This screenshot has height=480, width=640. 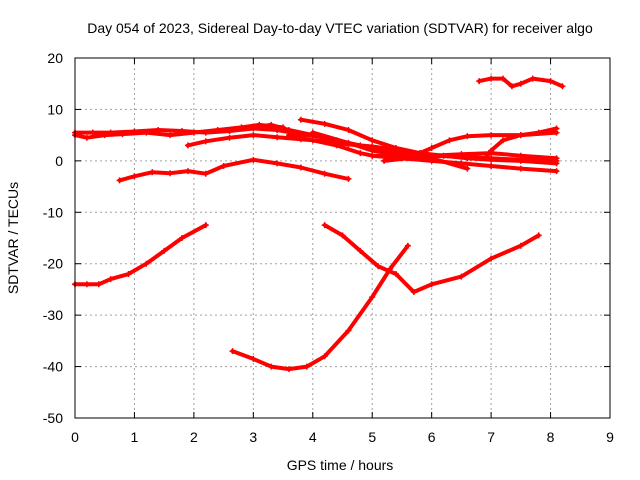 What do you see at coordinates (53, 418) in the screenshot?
I see `y-tick-label: -50` at bounding box center [53, 418].